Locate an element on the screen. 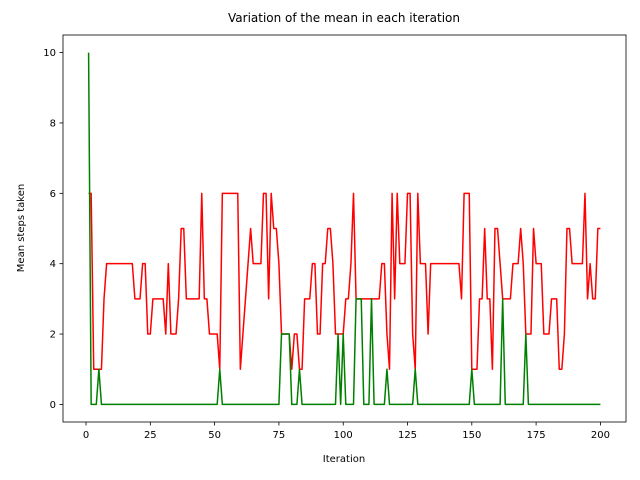 The height and width of the screenshot is (480, 640). x-tick-label: 175 is located at coordinates (536, 435).